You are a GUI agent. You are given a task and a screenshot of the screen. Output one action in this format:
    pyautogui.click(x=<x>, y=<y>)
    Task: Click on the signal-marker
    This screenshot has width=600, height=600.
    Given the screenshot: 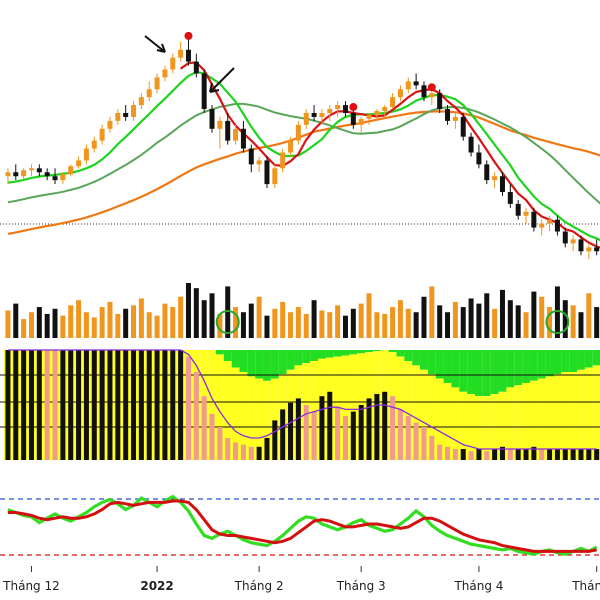 What is the action you would take?
    pyautogui.click(x=188, y=35)
    